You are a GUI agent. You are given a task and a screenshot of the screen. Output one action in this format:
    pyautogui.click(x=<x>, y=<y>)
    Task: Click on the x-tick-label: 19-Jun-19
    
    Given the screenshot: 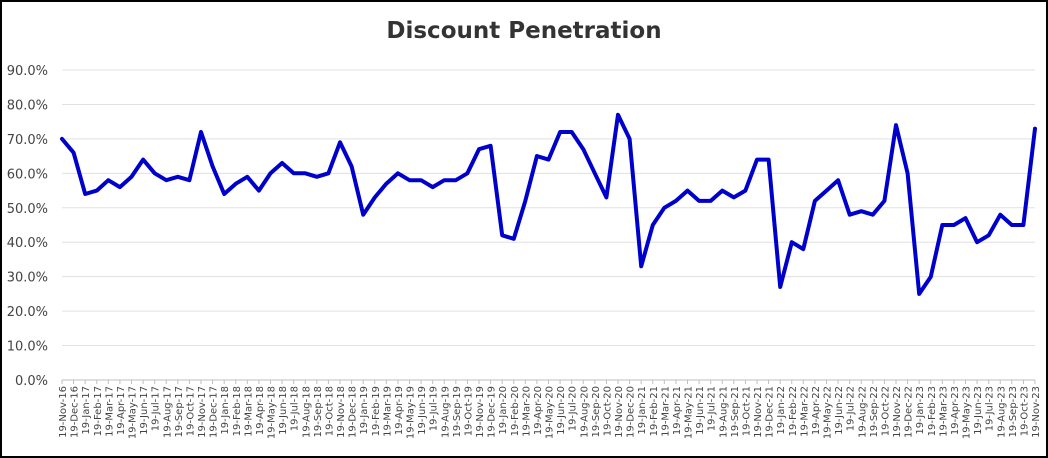 What is the action you would take?
    pyautogui.click(x=422, y=410)
    